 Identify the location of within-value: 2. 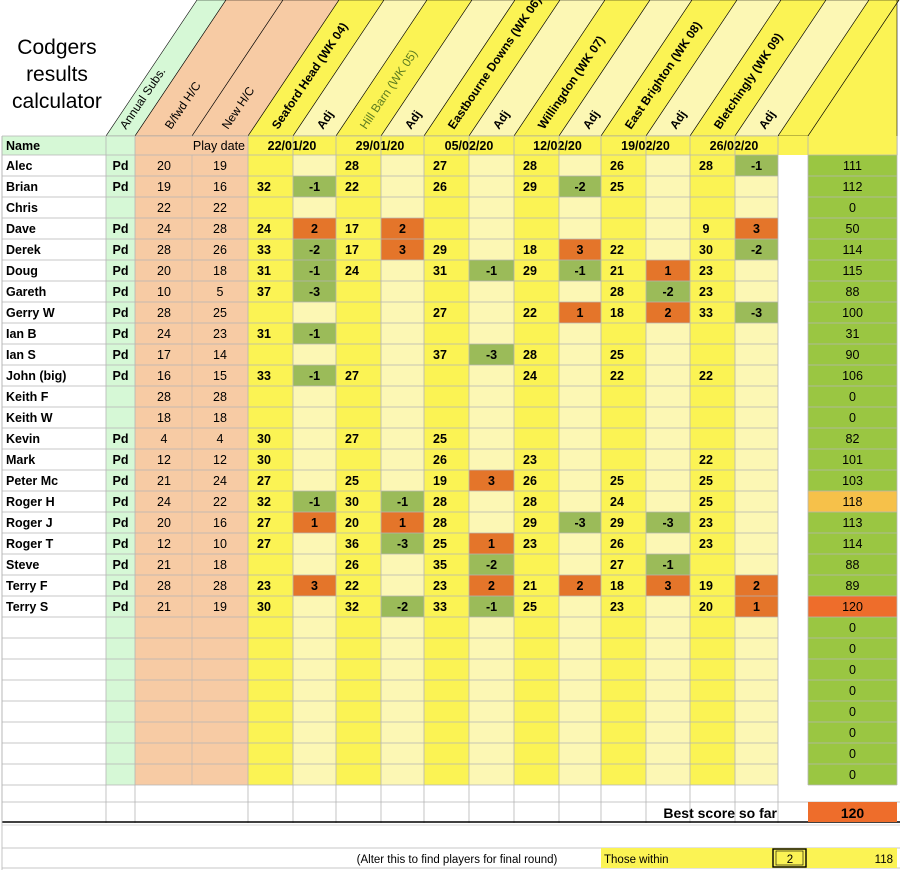
(790, 860).